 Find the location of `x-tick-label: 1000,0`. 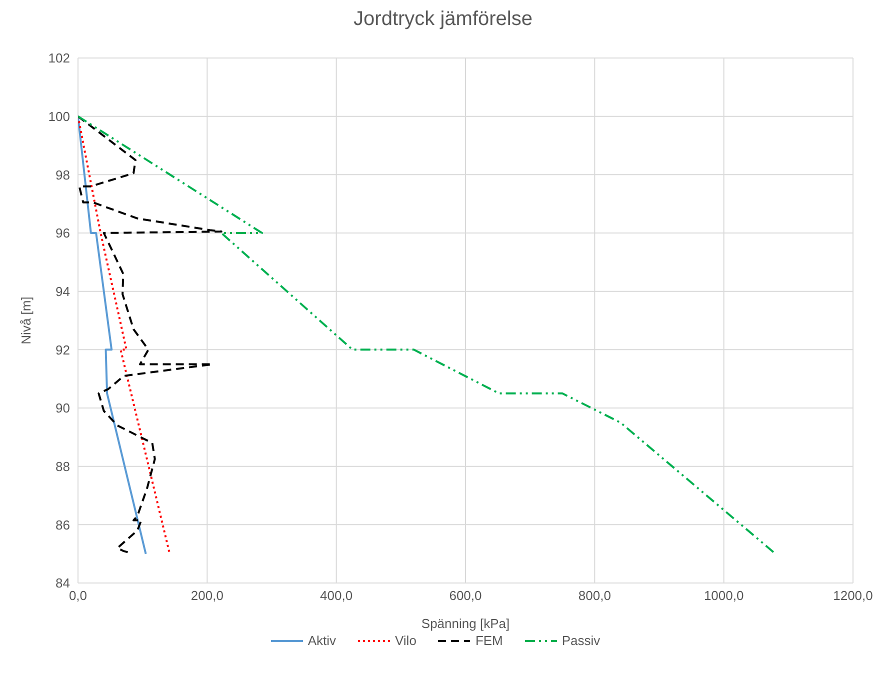

x-tick-label: 1000,0 is located at coordinates (724, 596).